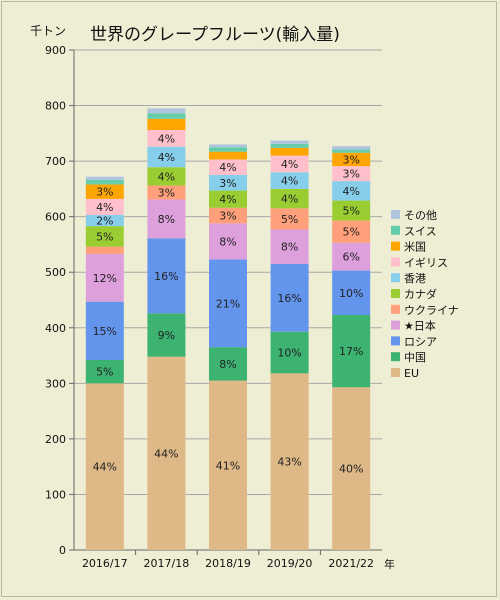 The image size is (500, 600). I want to click on bar-data-label: 41%, so click(228, 465).